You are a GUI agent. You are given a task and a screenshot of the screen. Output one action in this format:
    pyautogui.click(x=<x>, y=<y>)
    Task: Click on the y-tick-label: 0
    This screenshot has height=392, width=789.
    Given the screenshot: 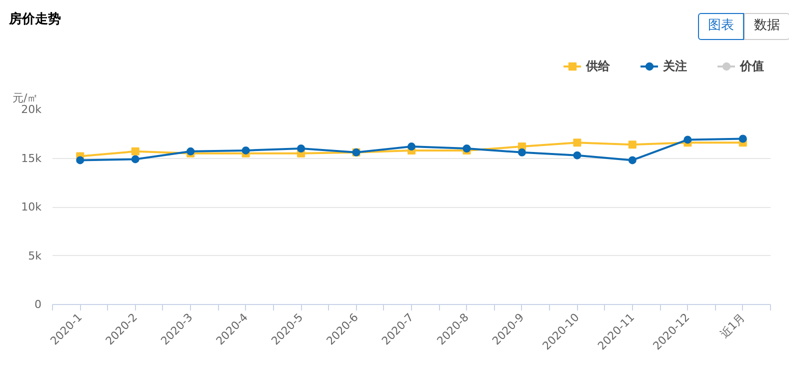 What is the action you would take?
    pyautogui.click(x=38, y=304)
    